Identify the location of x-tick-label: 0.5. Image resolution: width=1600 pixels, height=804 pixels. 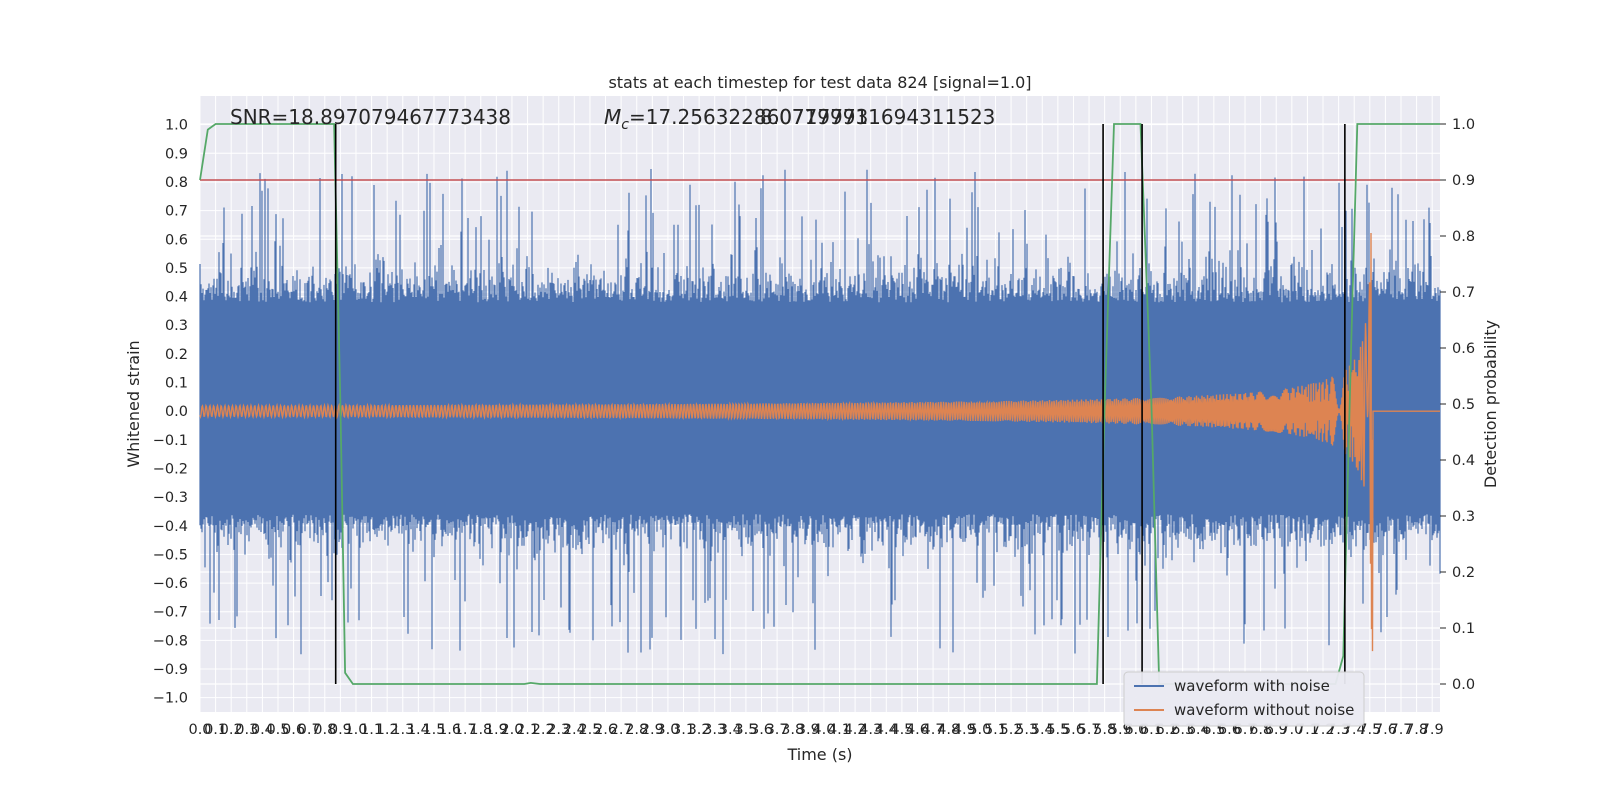
(277, 730).